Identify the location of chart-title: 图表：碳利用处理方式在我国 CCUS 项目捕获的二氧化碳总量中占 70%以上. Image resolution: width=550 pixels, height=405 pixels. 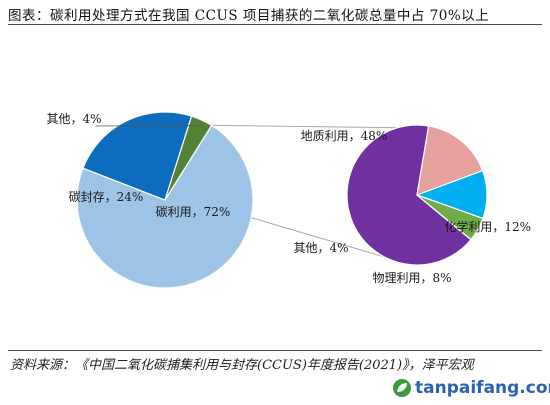
(249, 16).